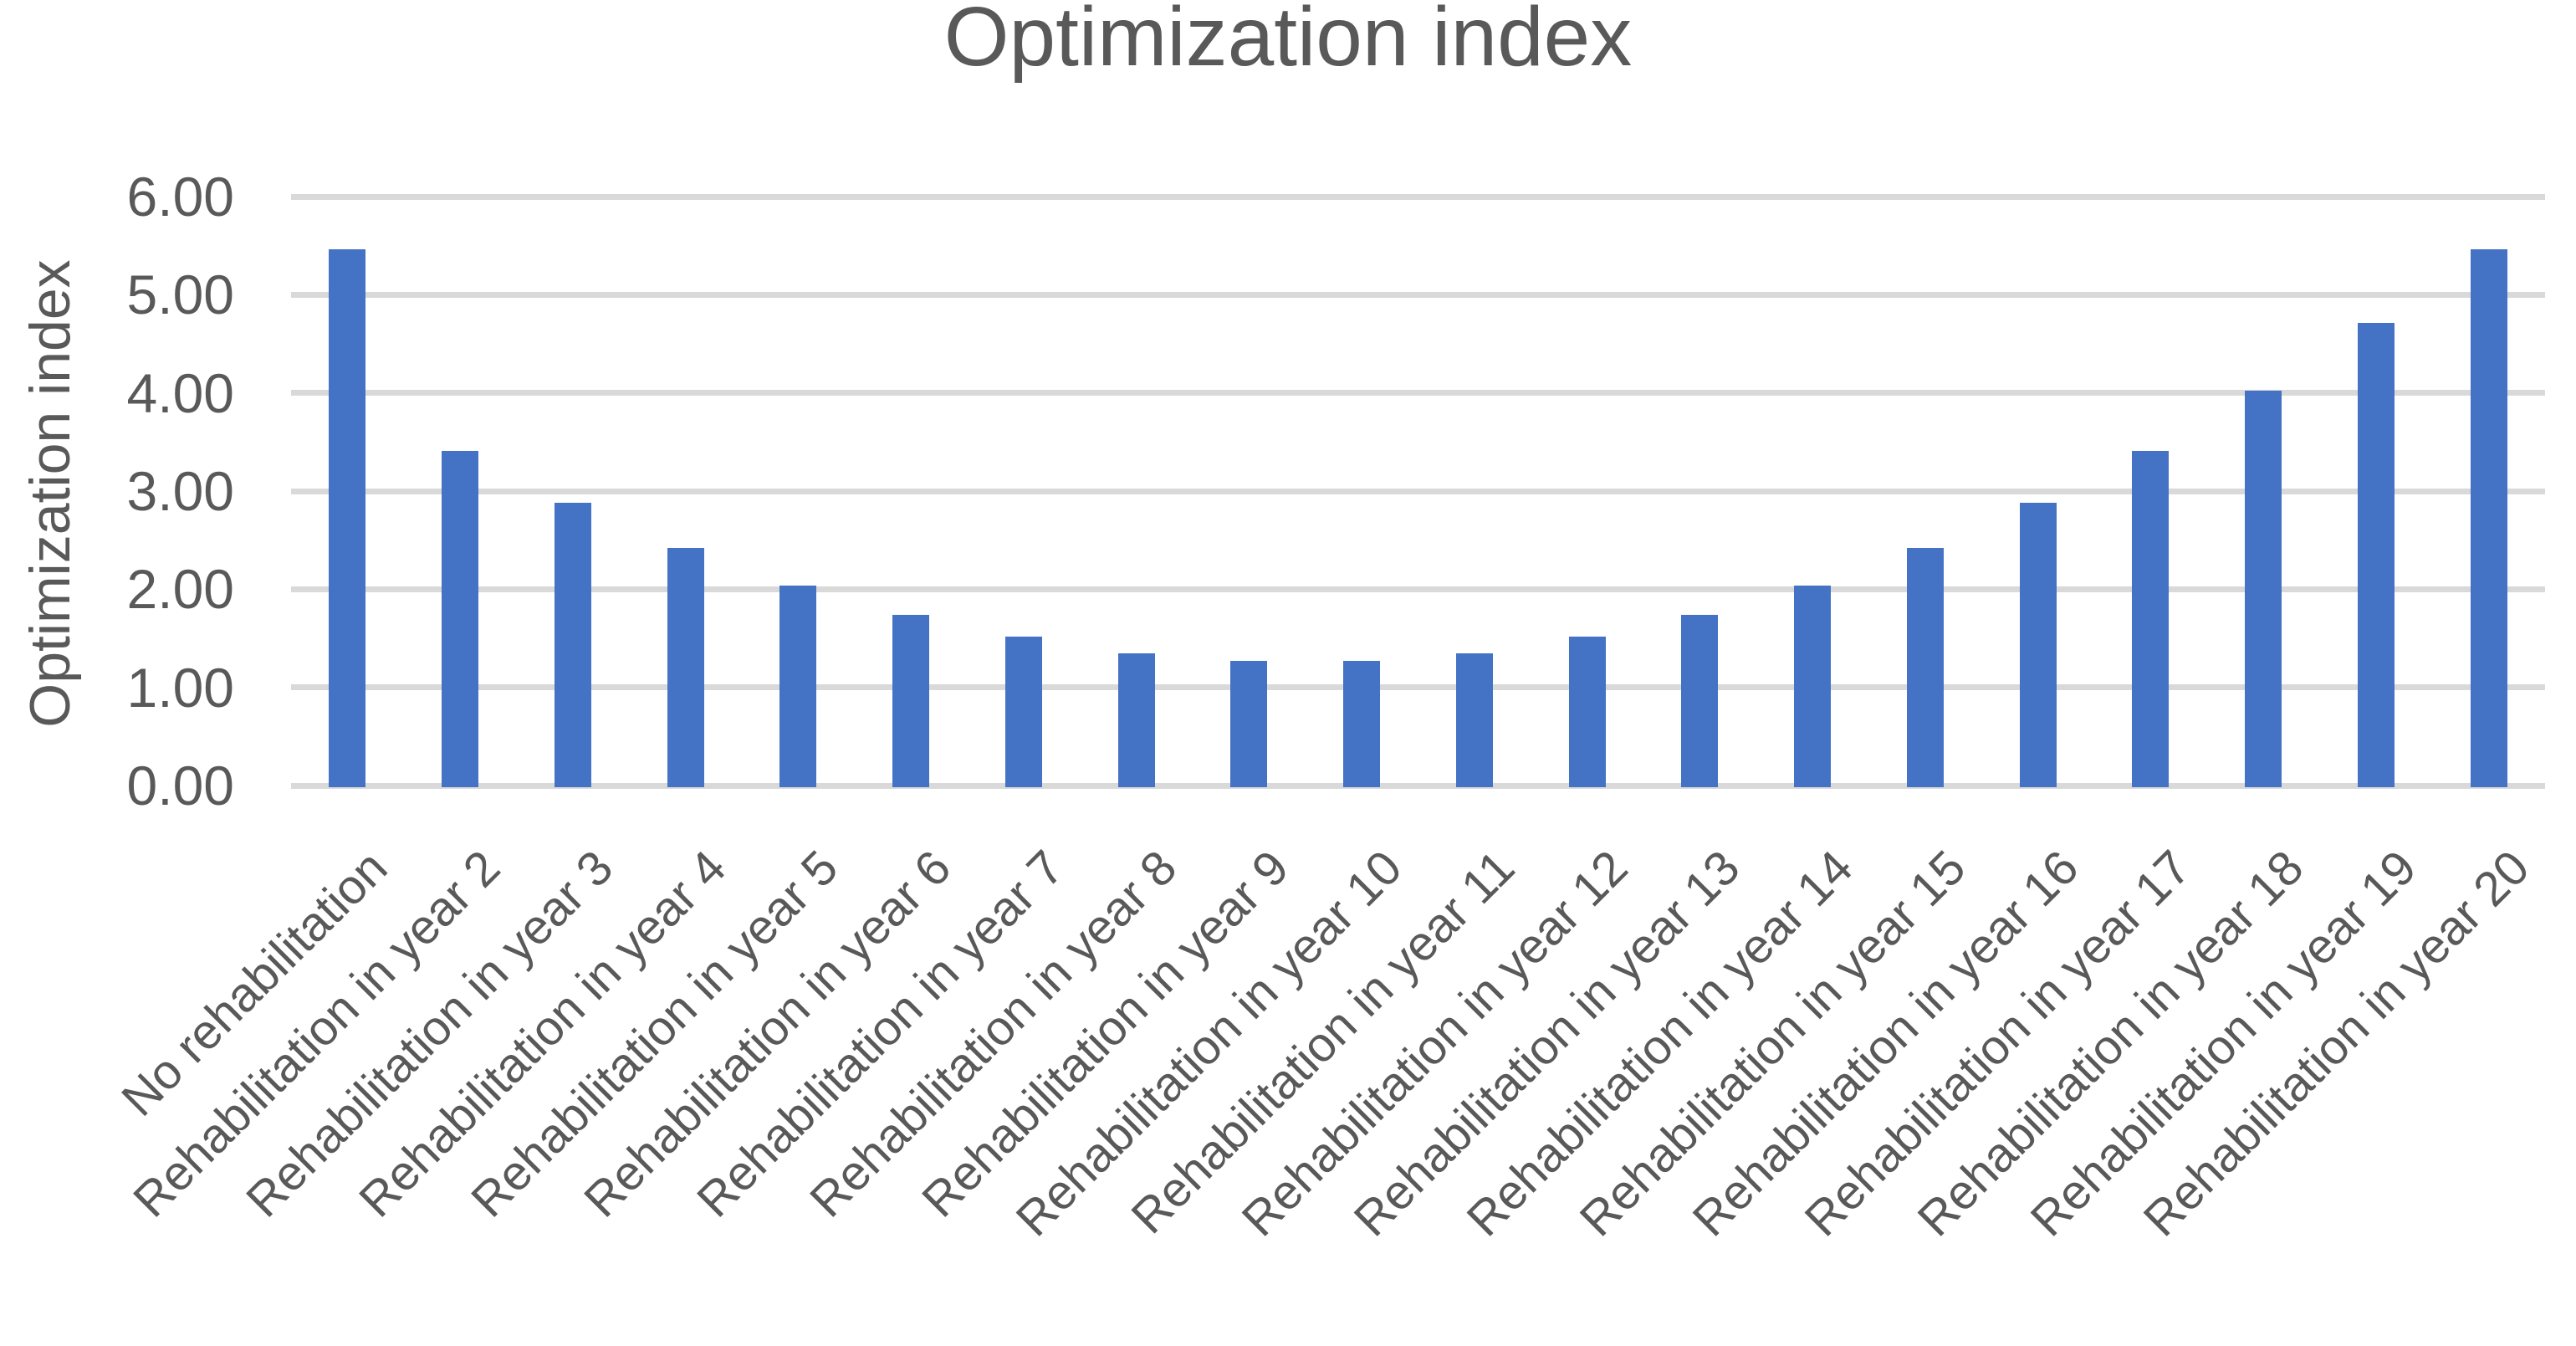  Describe the element at coordinates (180, 295) in the screenshot. I see `y-axis-tick-label: 5.00` at that location.